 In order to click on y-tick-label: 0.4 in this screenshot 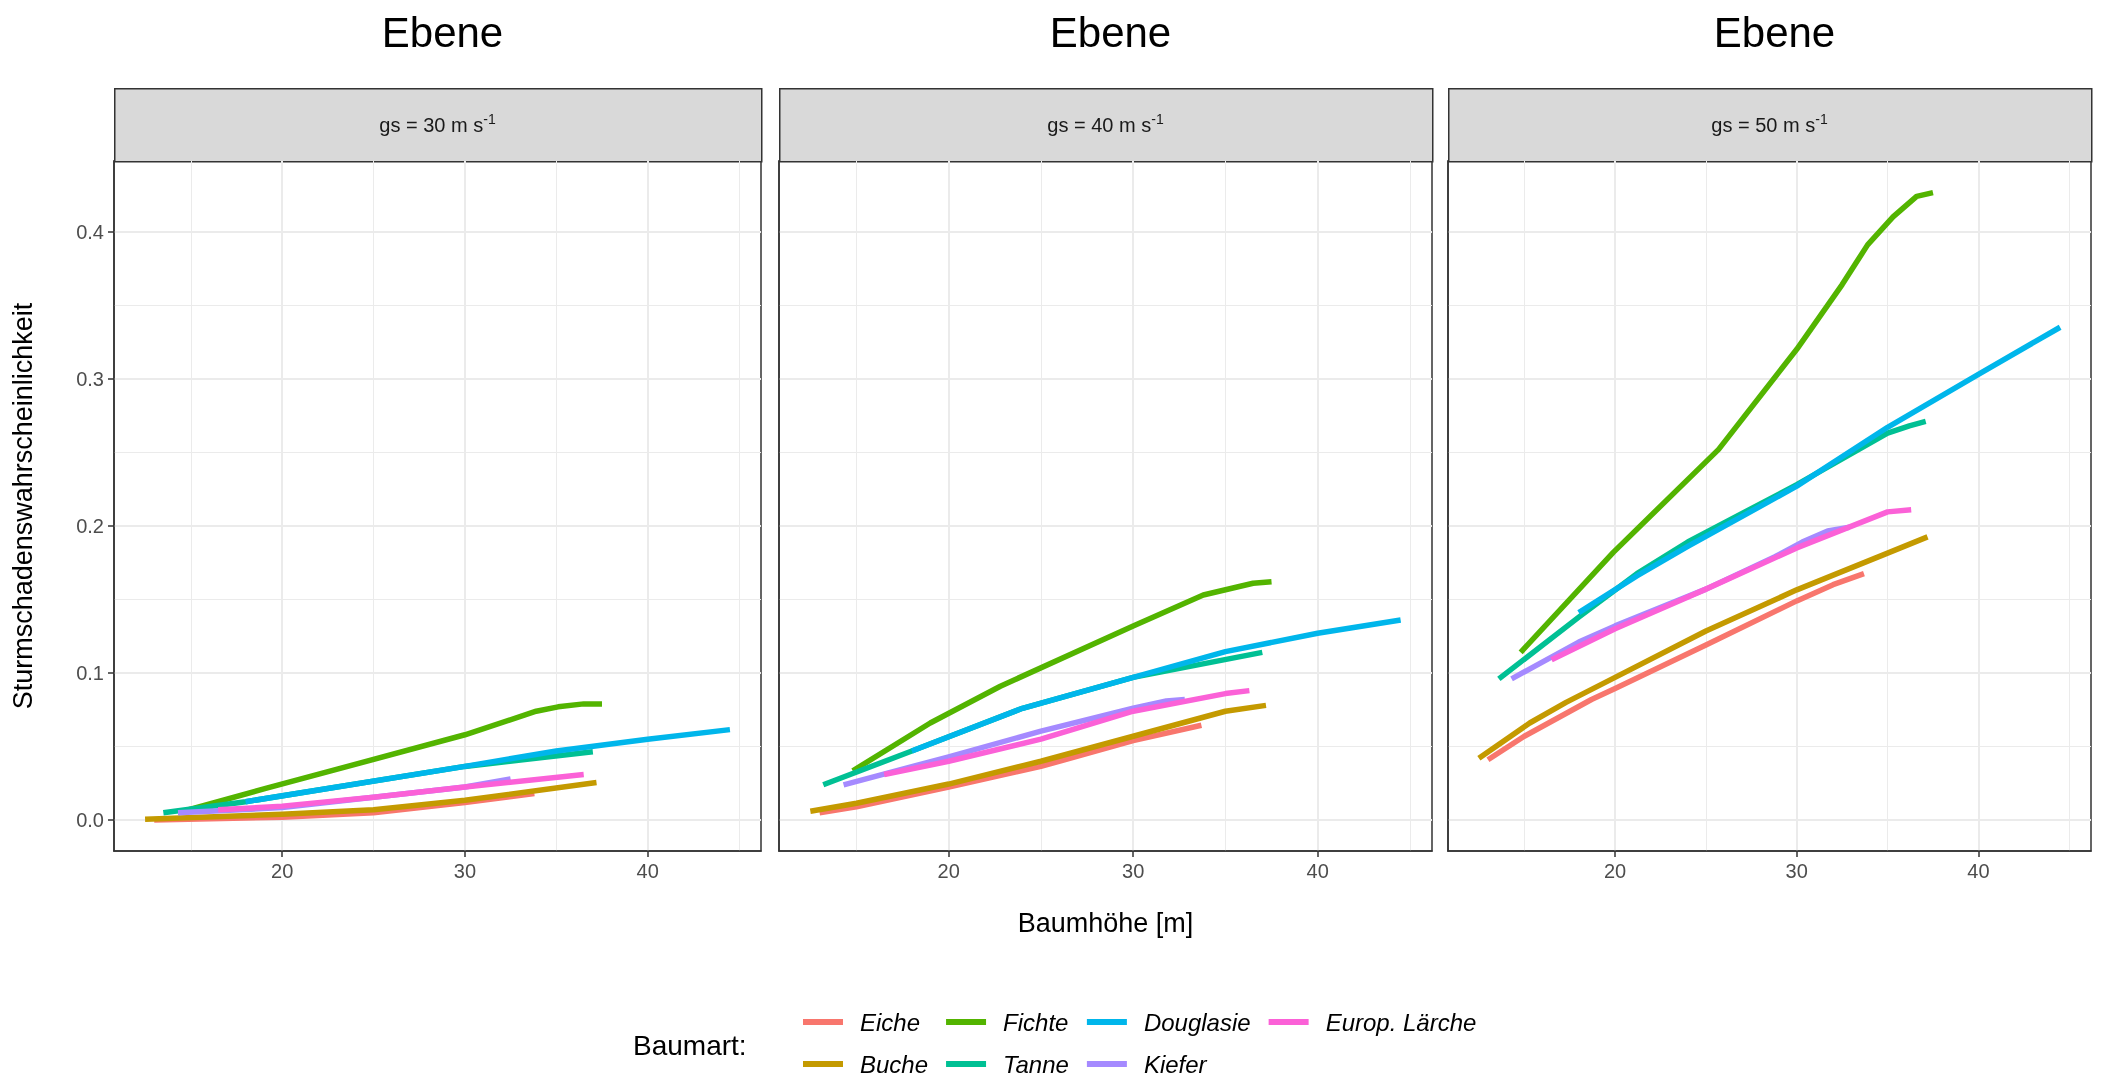, I will do `click(90, 231)`.